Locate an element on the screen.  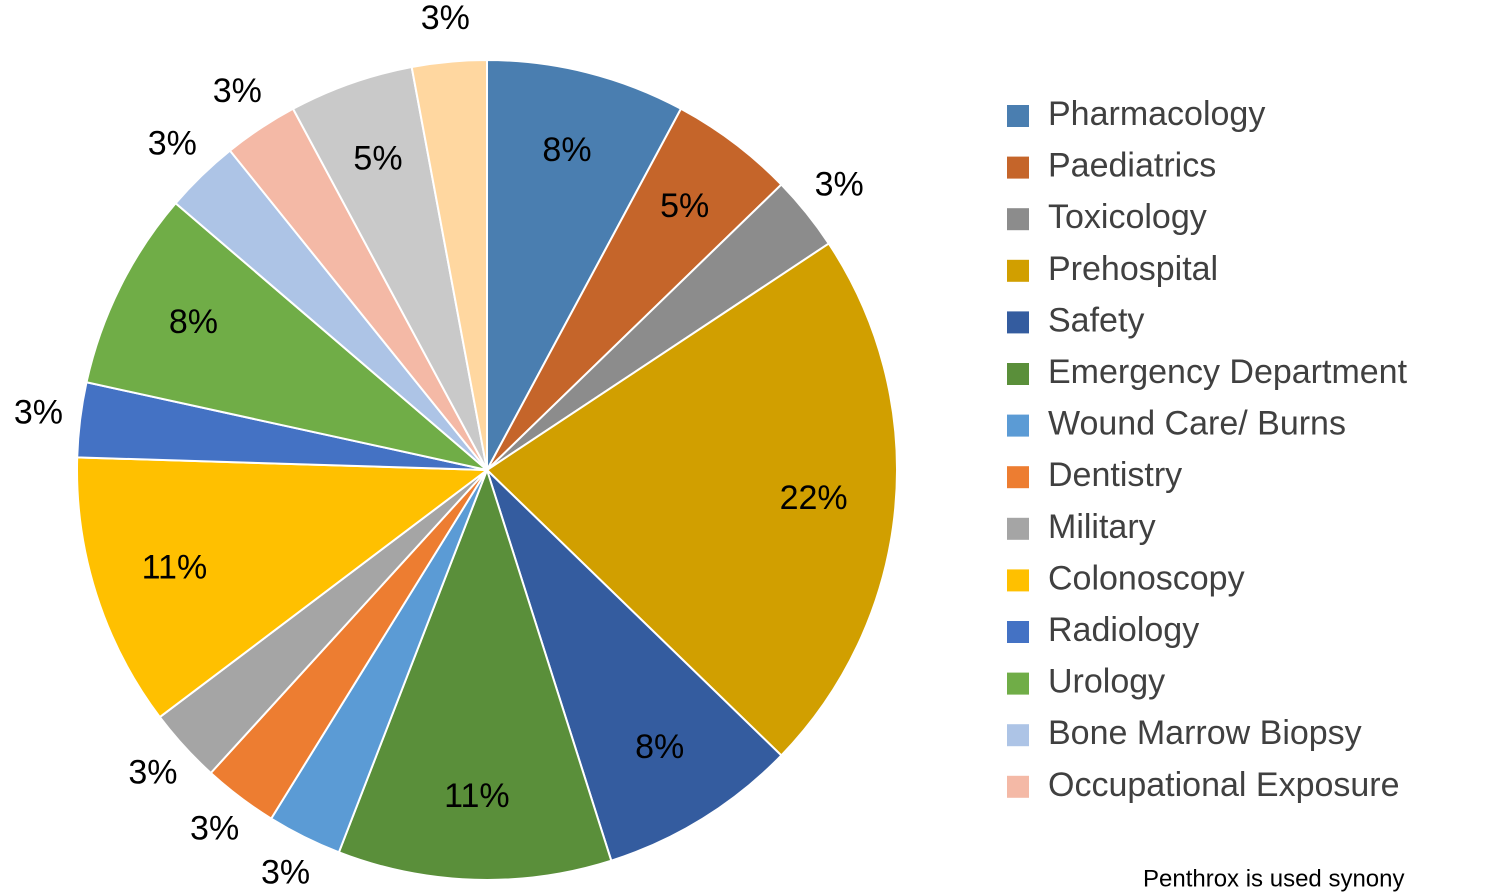
legend-label: Toxicology is located at coordinates (1127, 217).